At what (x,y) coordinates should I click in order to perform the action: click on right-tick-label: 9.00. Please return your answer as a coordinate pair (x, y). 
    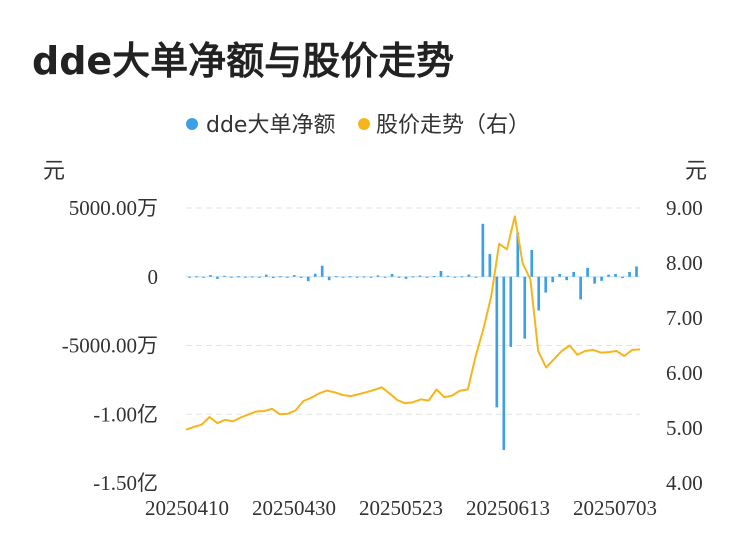
    Looking at the image, I should click on (684, 208).